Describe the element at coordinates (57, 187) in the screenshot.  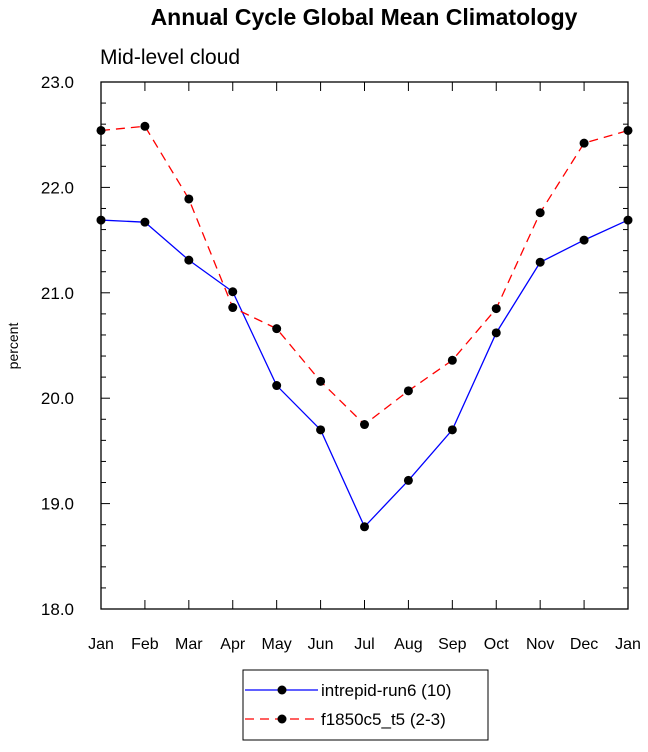
I see `y-tick-label: 22.0` at that location.